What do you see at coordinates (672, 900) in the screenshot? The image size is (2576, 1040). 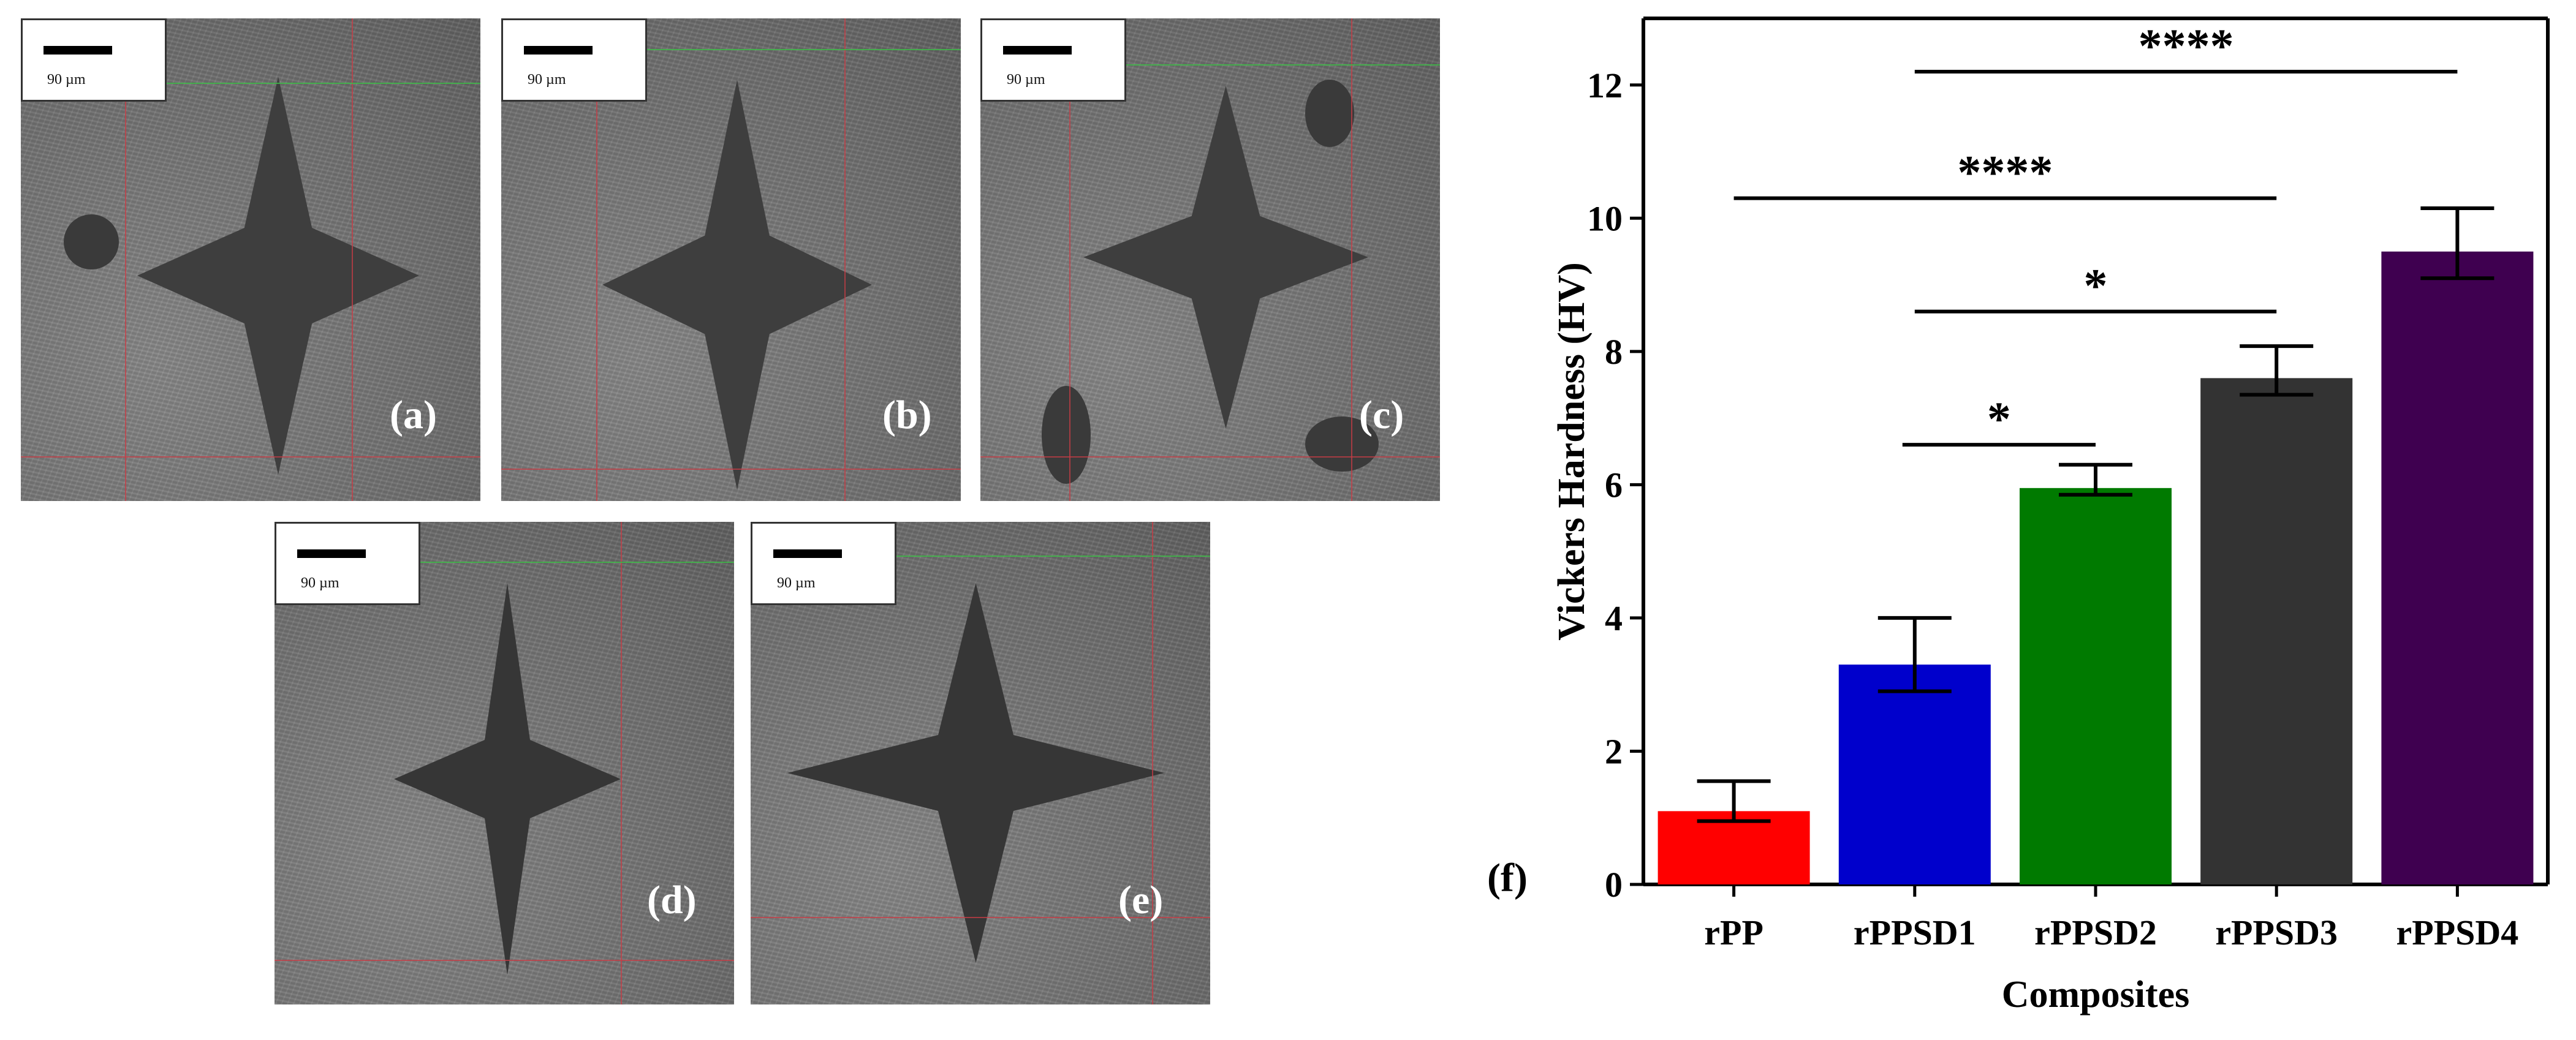 I see `panel-label-d: (d)` at bounding box center [672, 900].